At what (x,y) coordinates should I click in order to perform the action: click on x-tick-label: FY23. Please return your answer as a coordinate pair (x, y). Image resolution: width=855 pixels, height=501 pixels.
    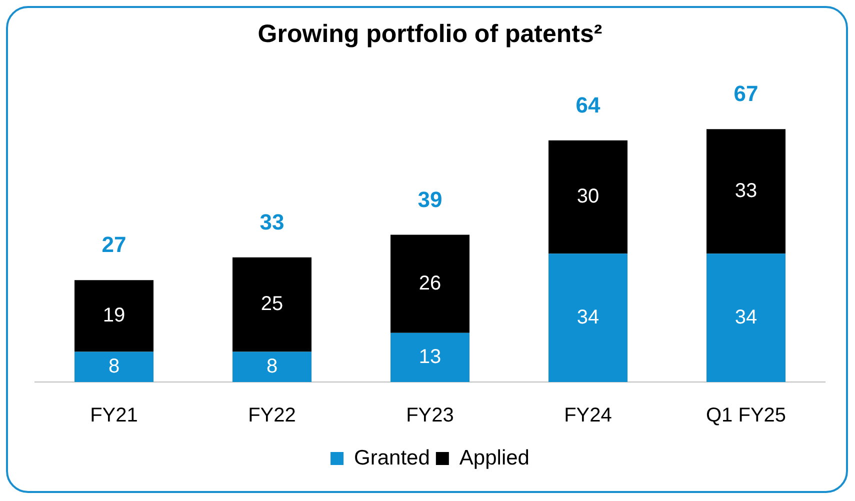
    Looking at the image, I should click on (430, 415).